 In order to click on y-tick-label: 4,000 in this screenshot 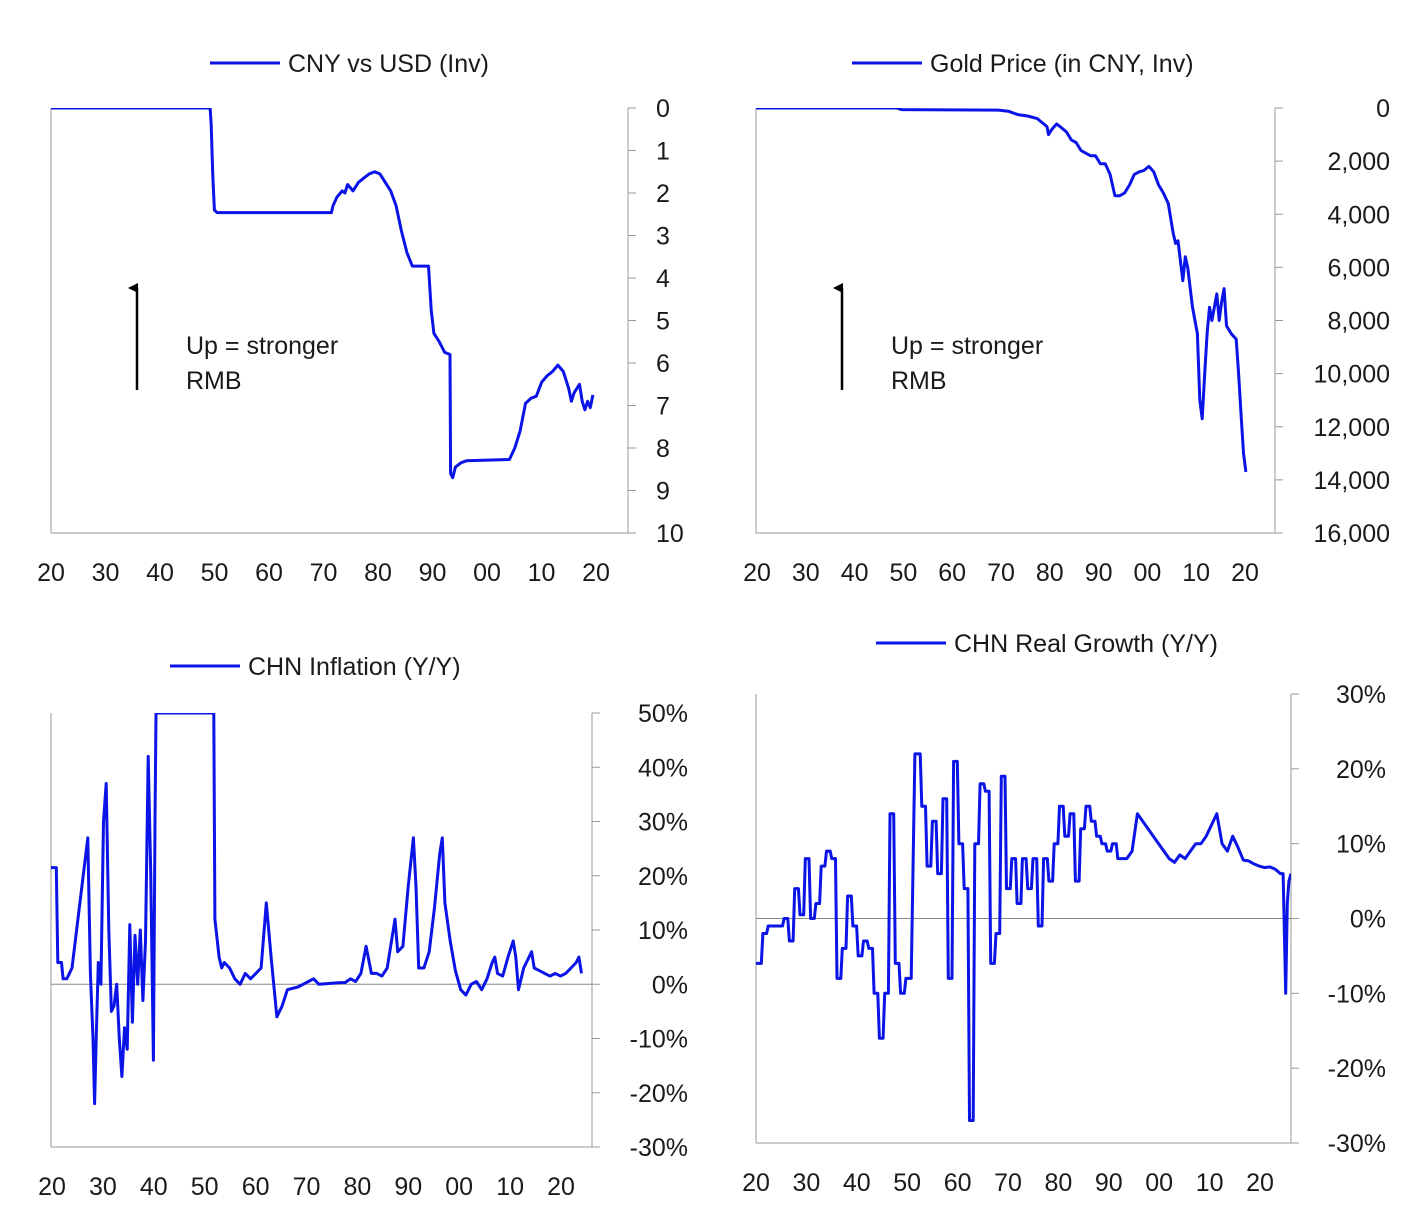, I will do `click(1358, 215)`.